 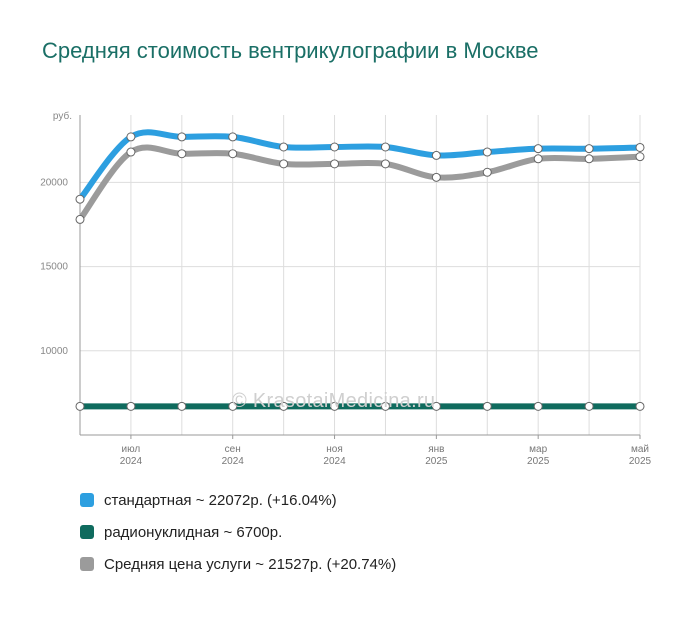 I want to click on series-average-line, so click(x=360, y=183).